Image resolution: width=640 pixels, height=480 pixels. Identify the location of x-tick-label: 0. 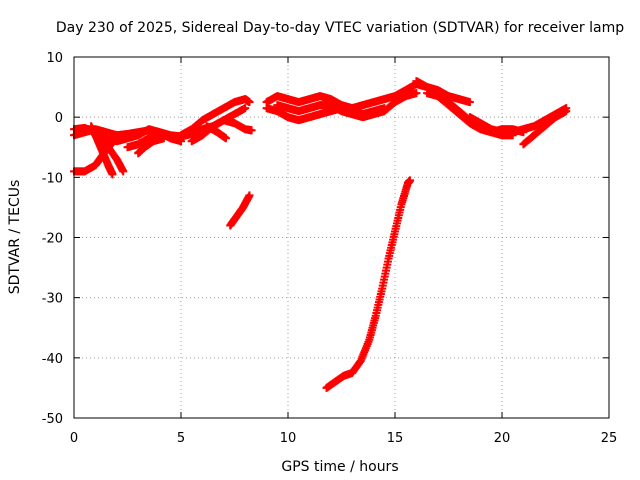
(74, 438).